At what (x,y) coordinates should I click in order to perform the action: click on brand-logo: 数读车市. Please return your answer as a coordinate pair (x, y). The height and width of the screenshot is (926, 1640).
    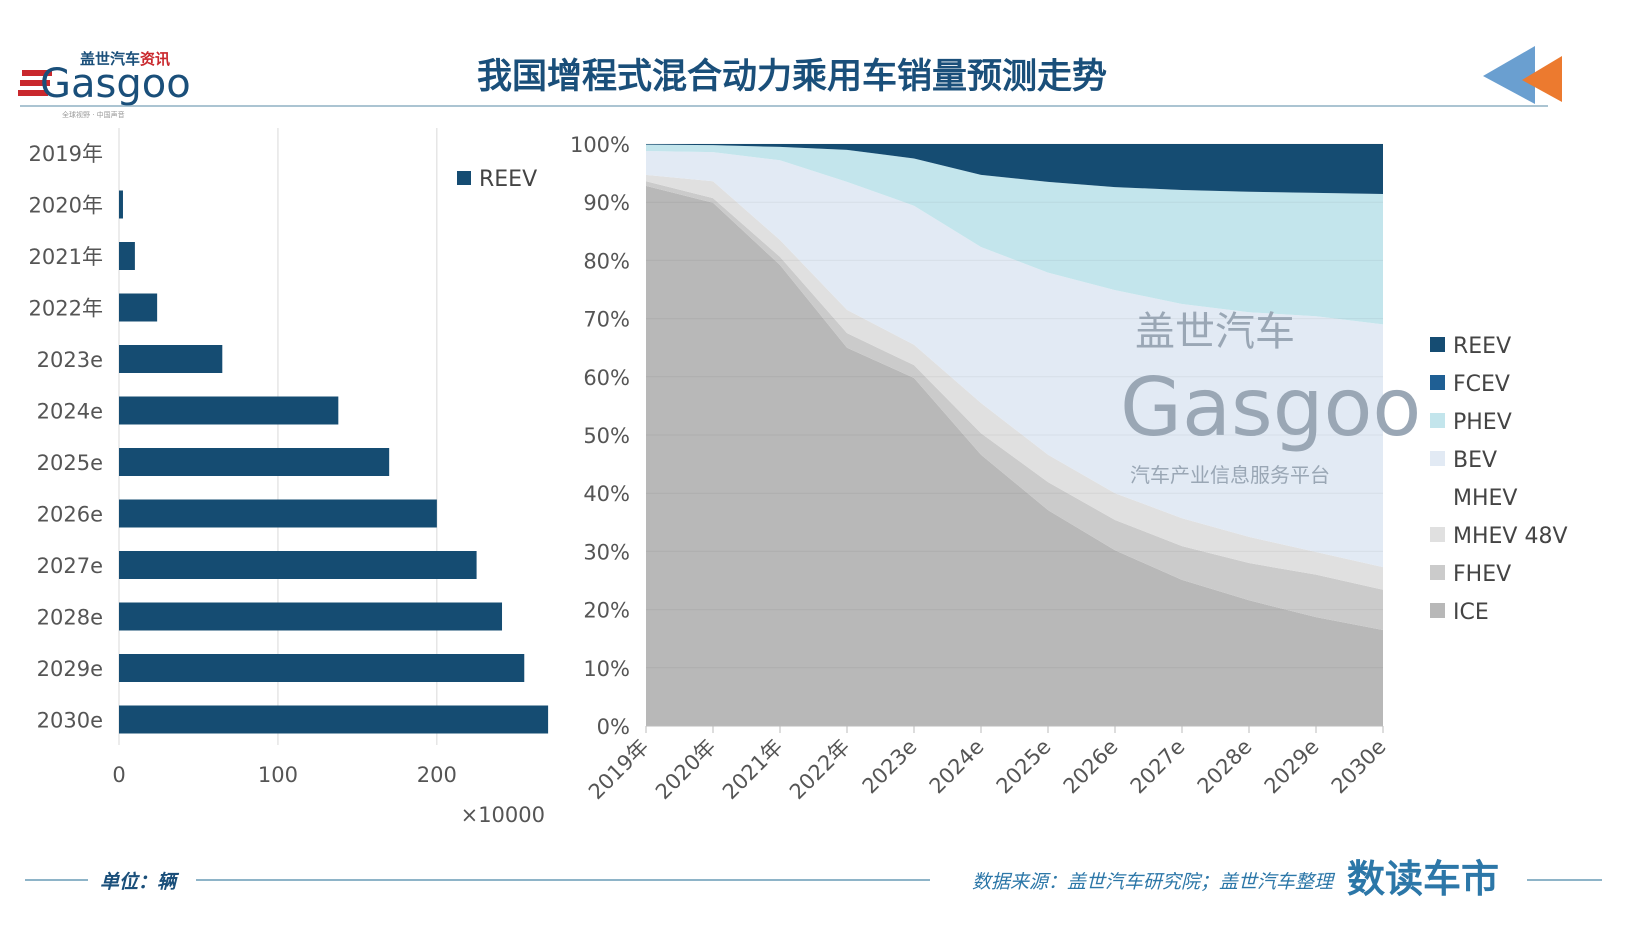
    Looking at the image, I should click on (1423, 879).